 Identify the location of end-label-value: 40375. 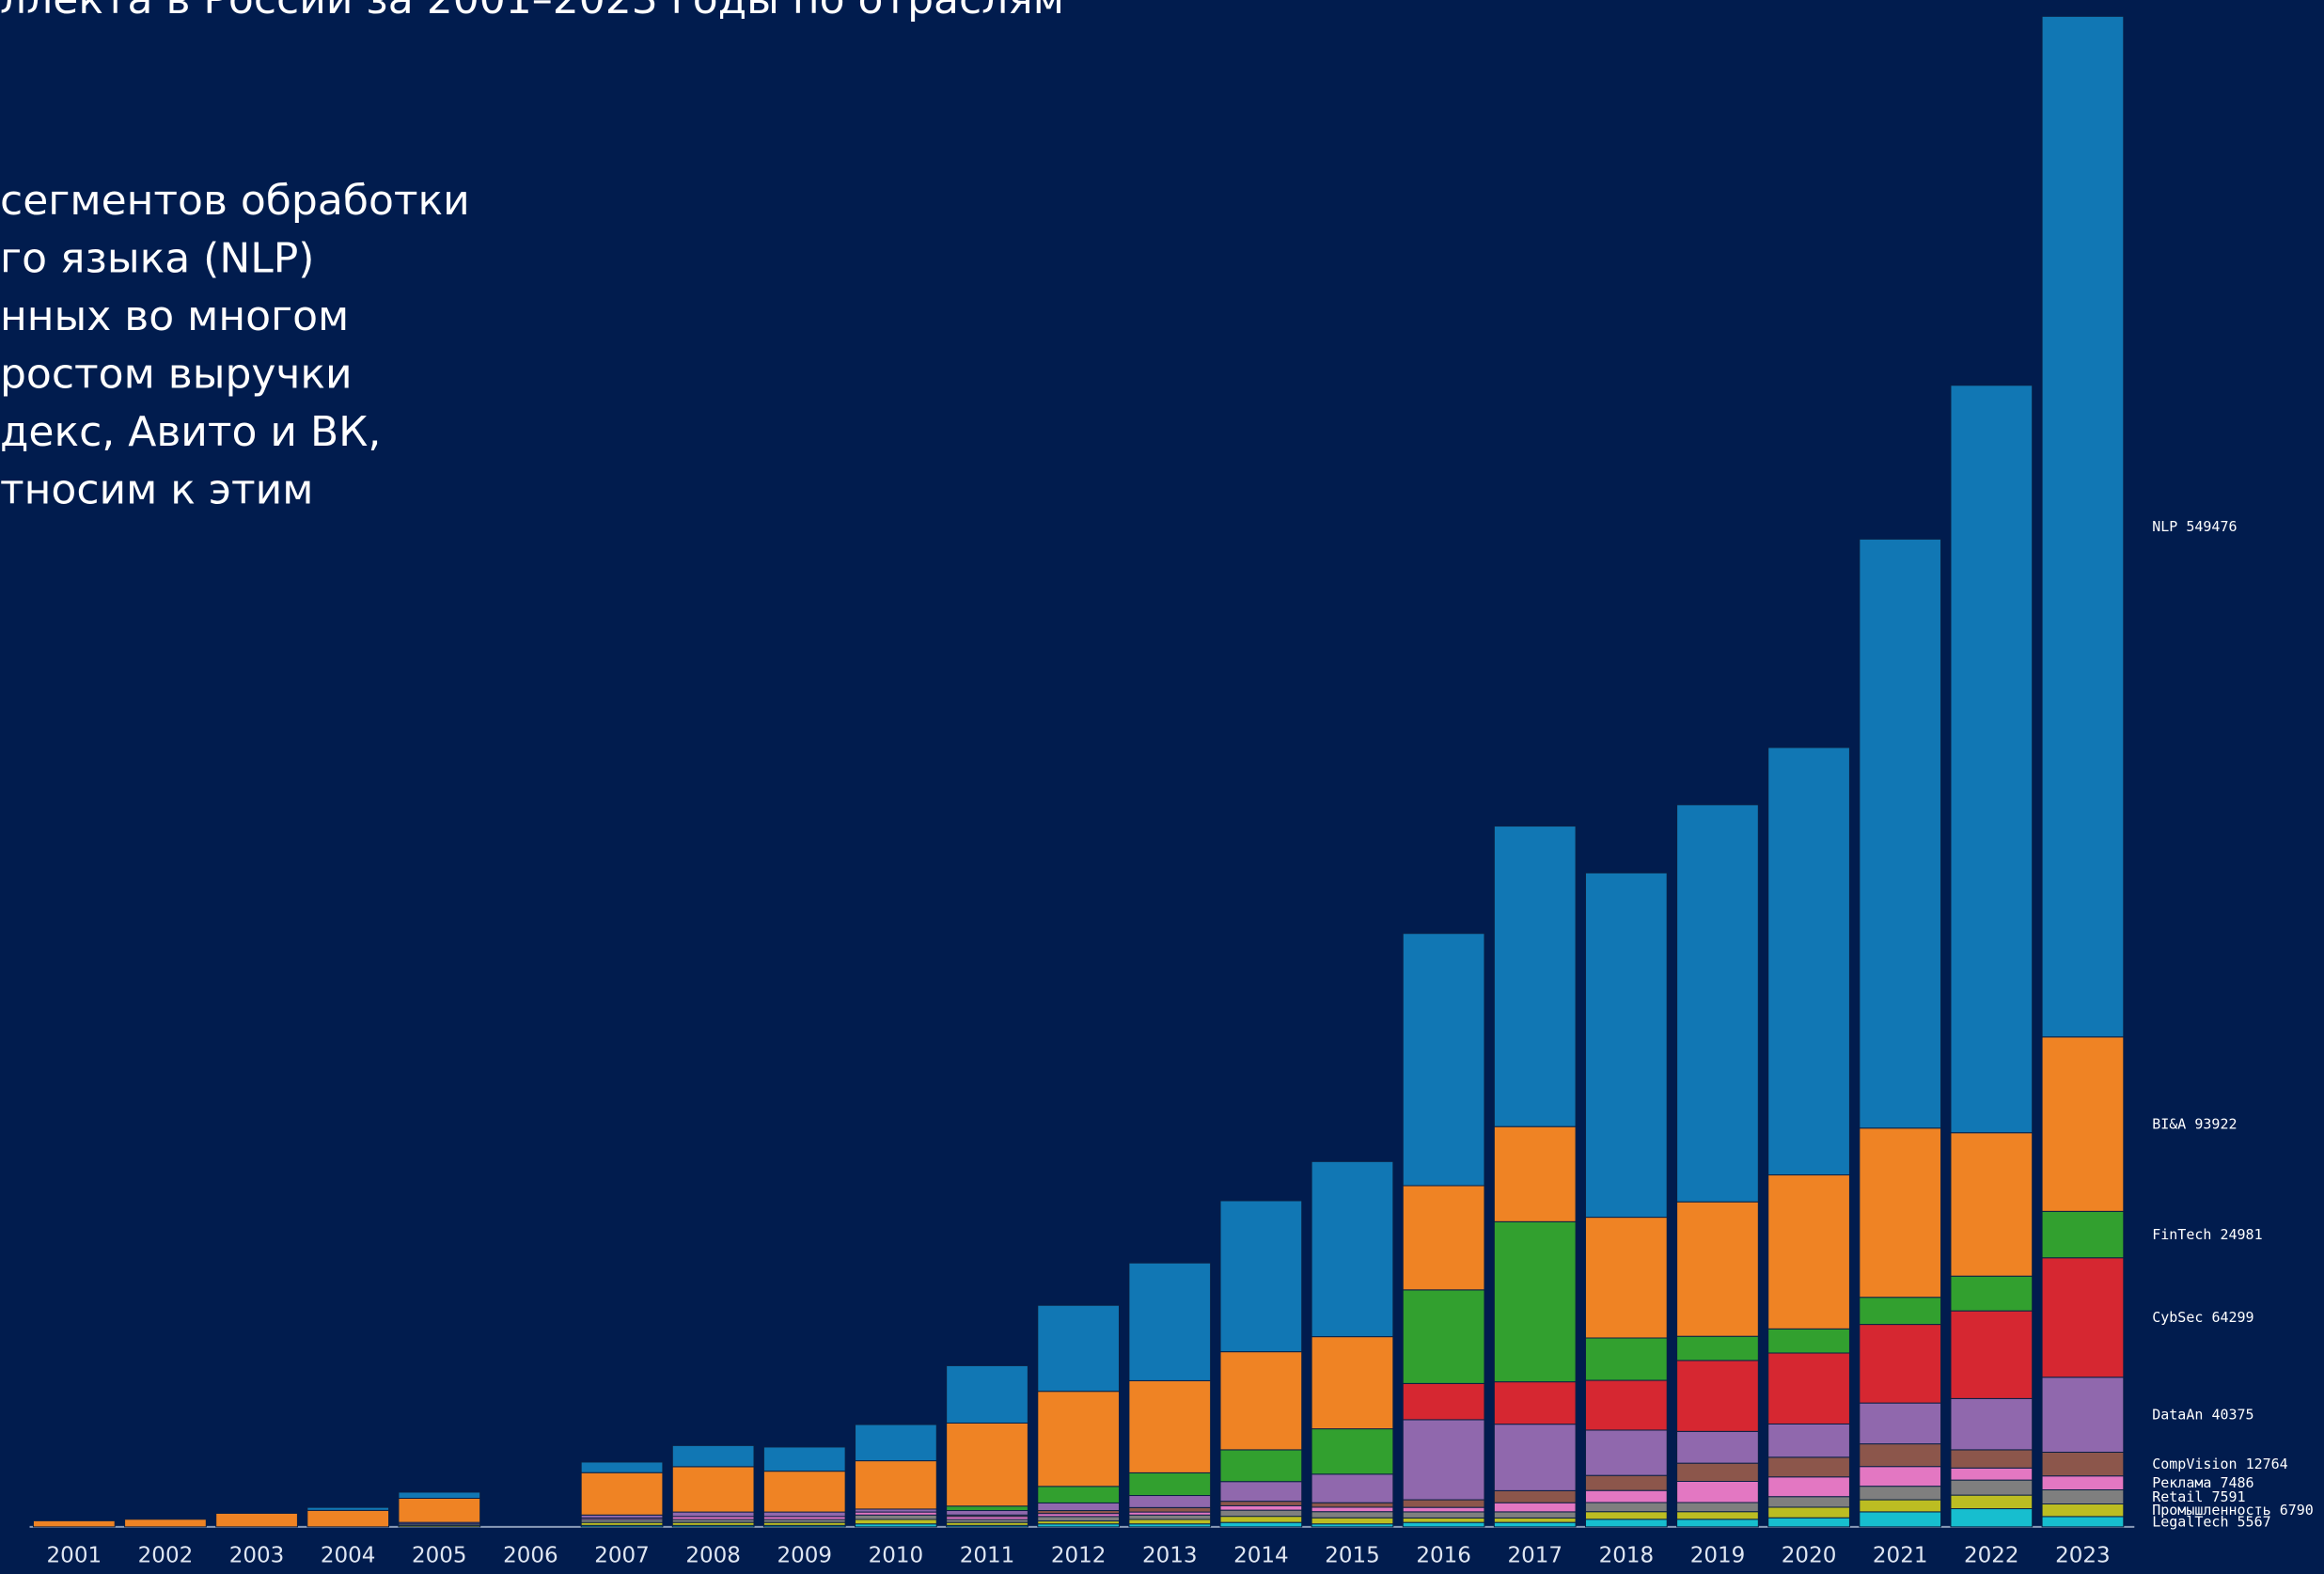
(2232, 1414).